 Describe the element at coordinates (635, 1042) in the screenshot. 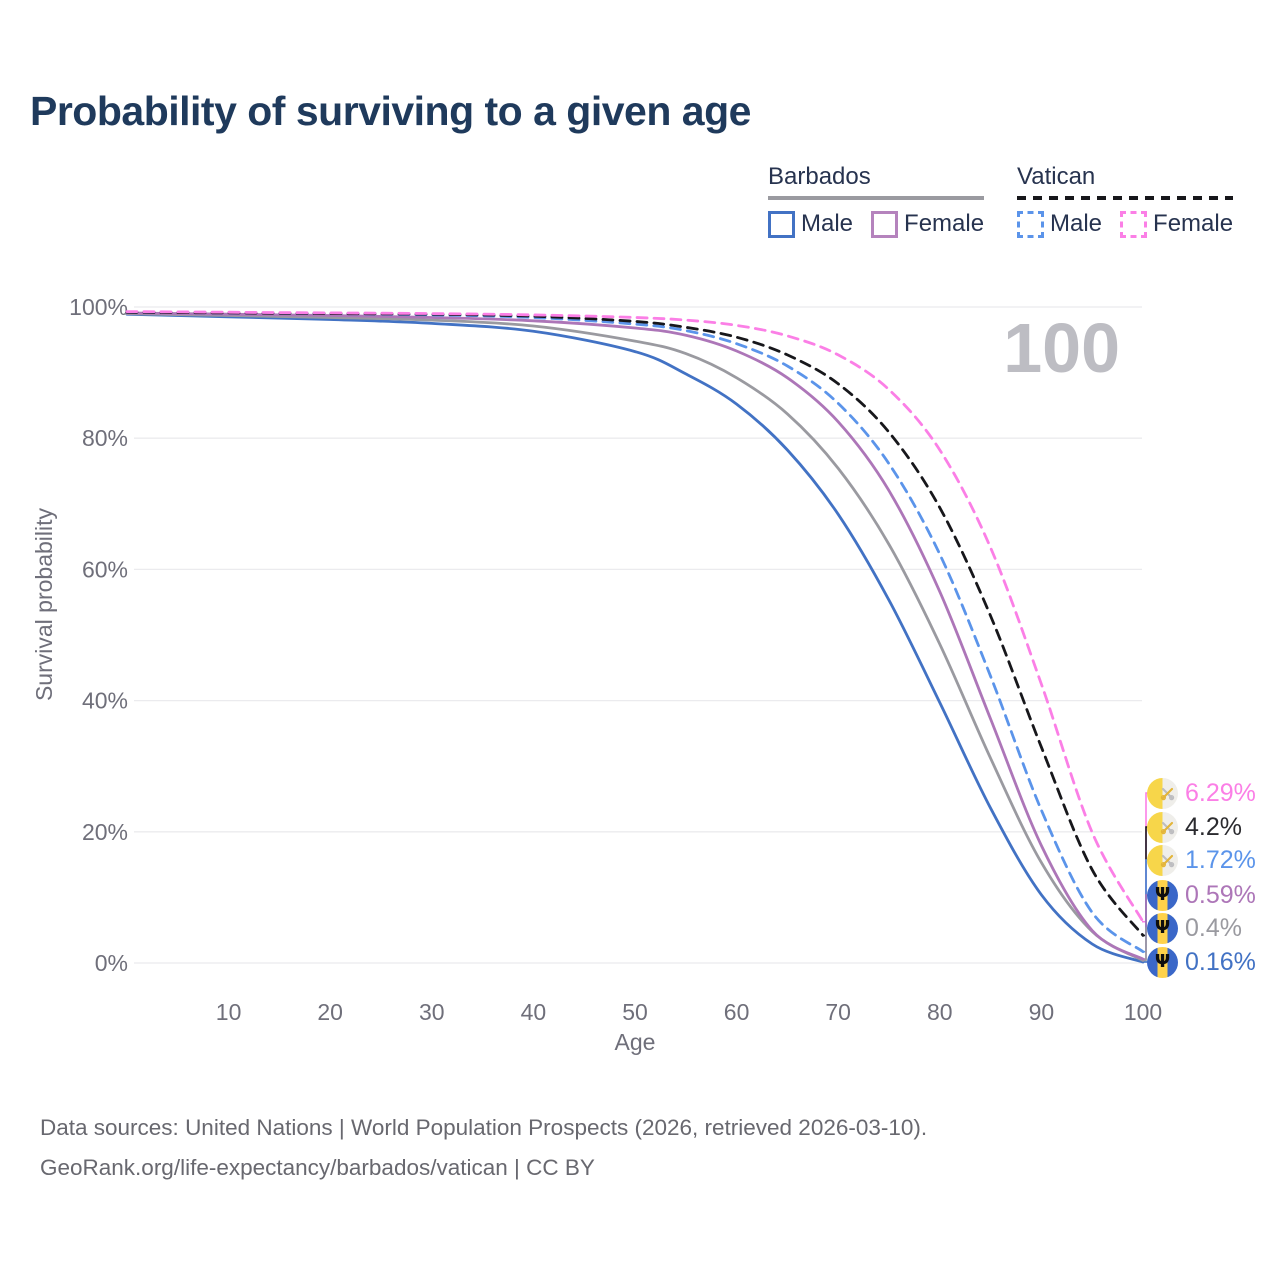

I see `x-axis-title: Age` at that location.